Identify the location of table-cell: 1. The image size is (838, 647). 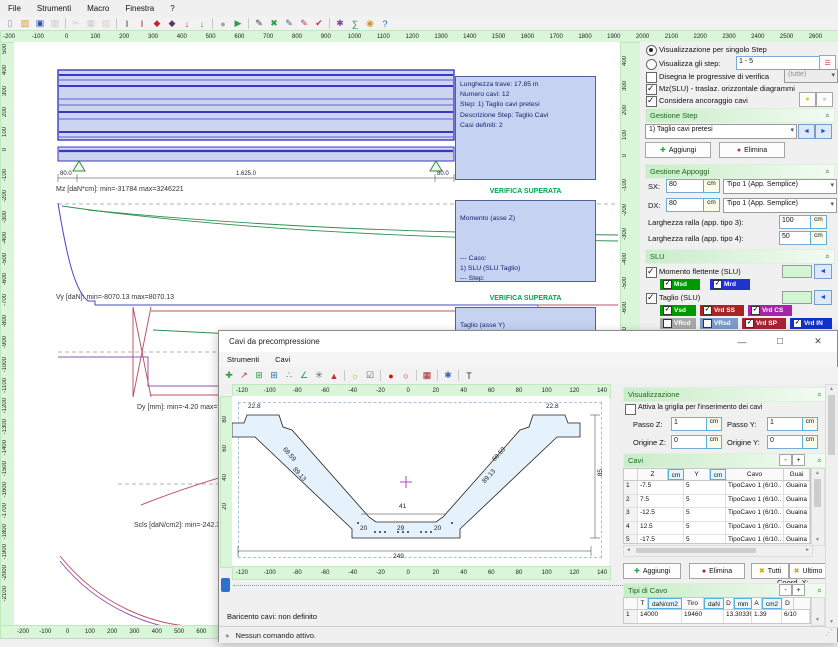
(631, 616).